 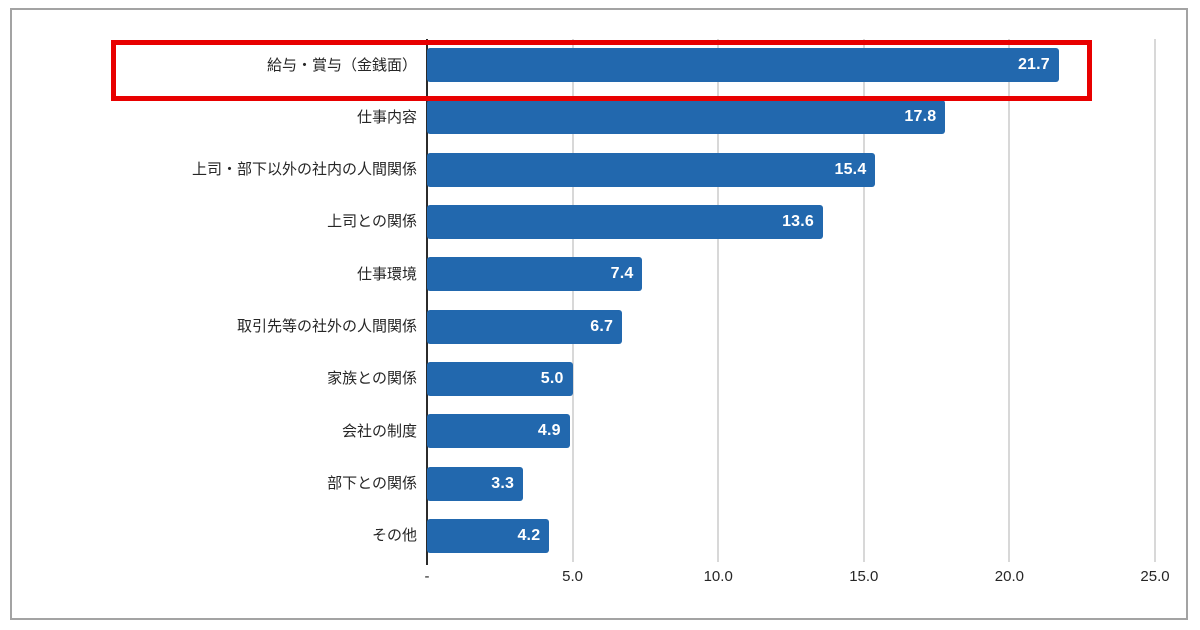 I want to click on bar-row: 4.9, so click(x=791, y=431).